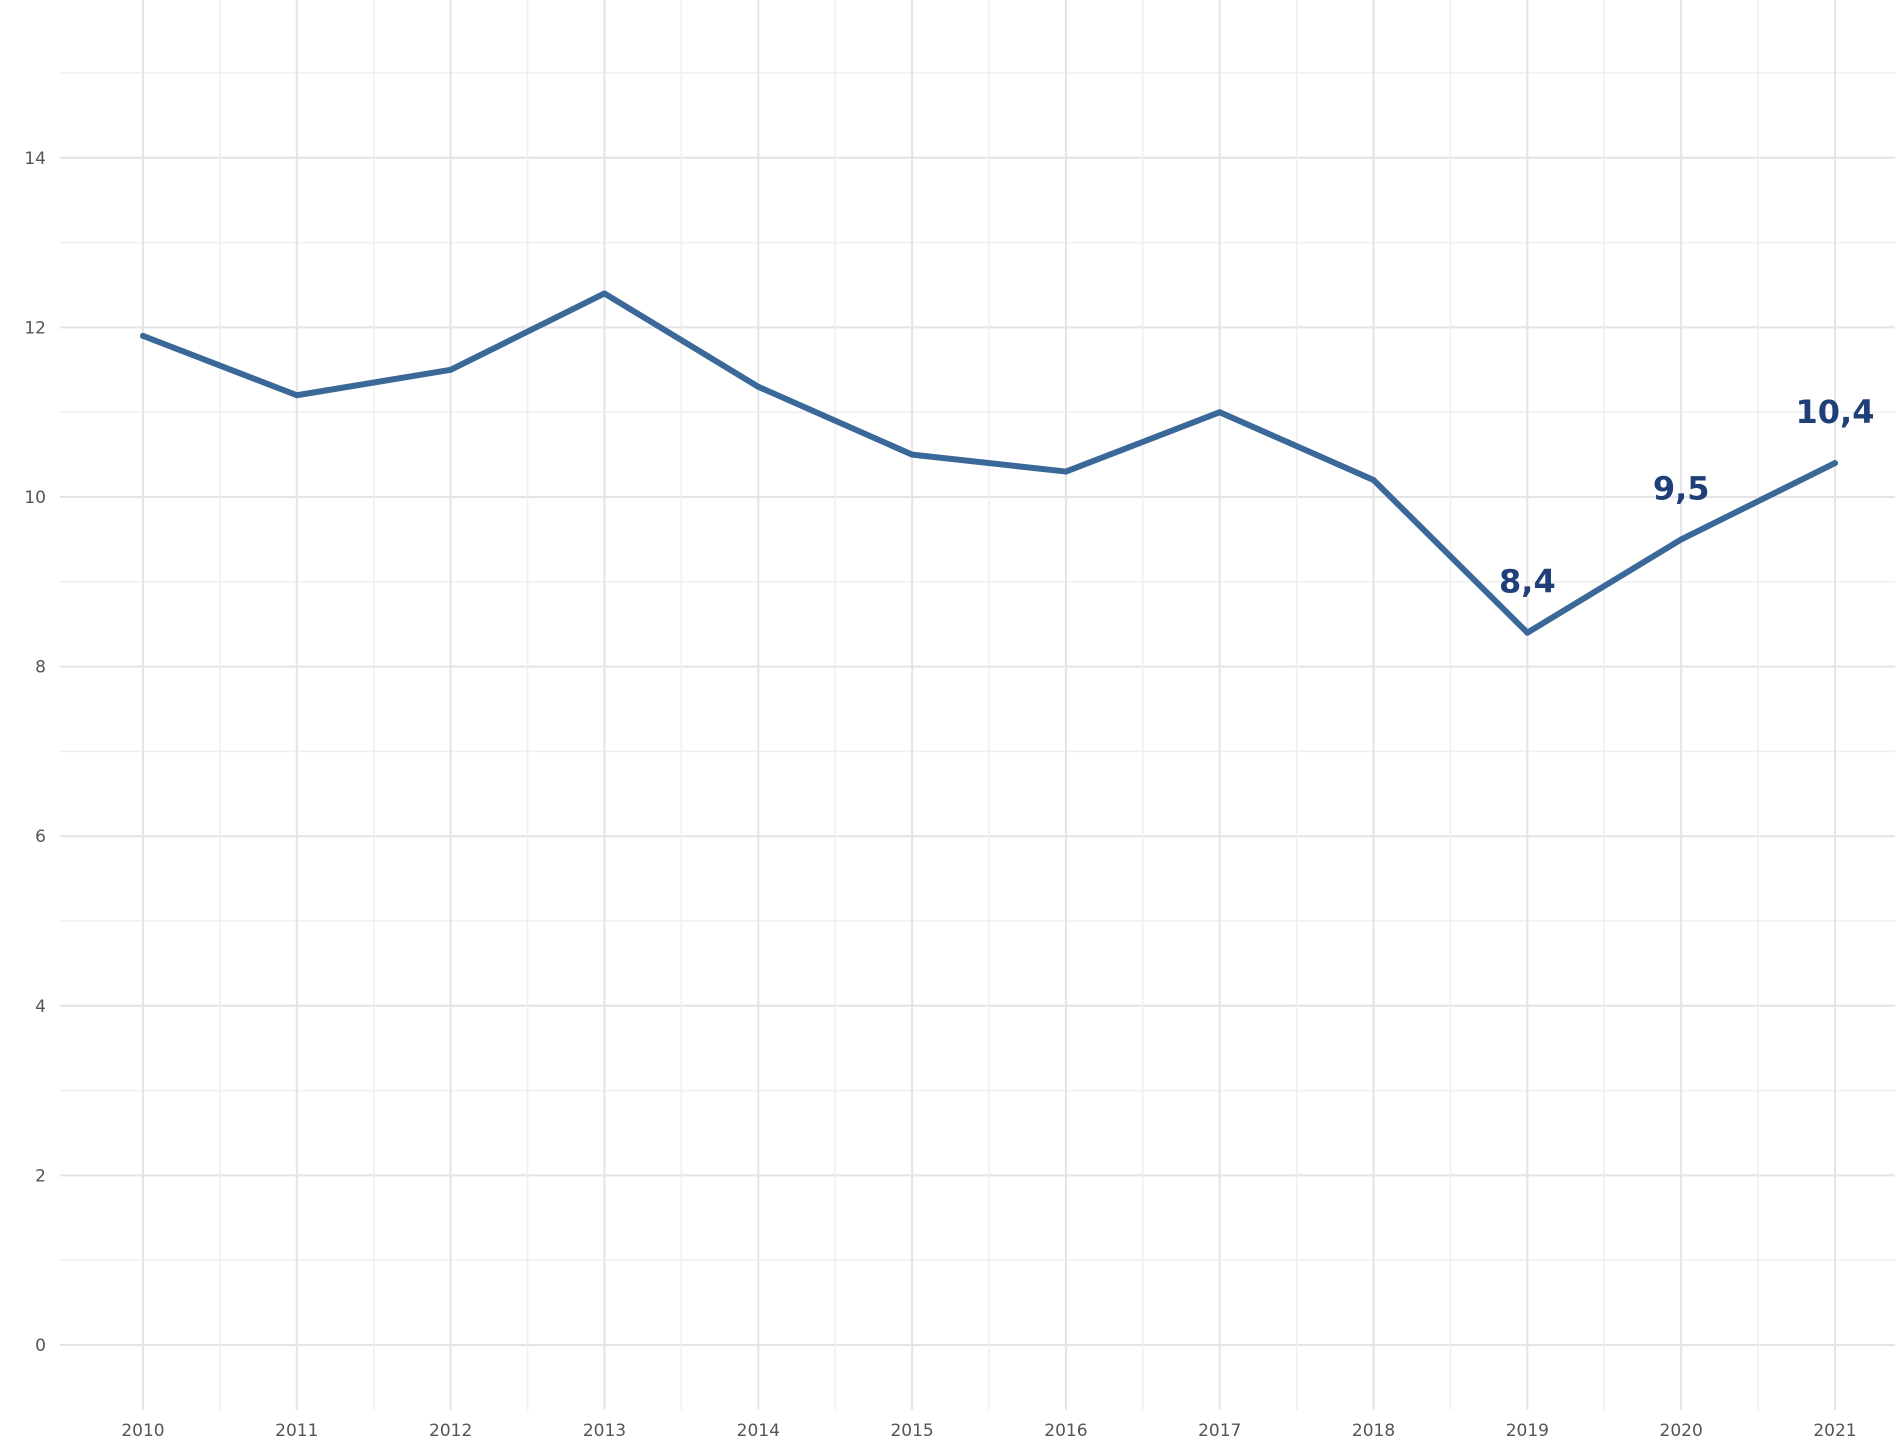 Image resolution: width=1895 pixels, height=1447 pixels. I want to click on x-tick-label: 2020, so click(1681, 1431).